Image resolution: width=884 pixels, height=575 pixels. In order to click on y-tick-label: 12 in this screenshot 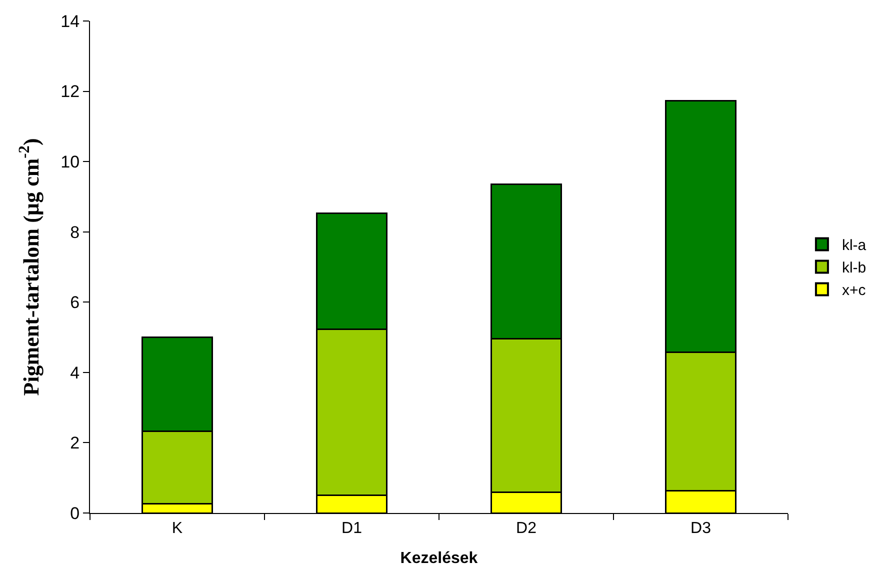, I will do `click(70, 92)`.